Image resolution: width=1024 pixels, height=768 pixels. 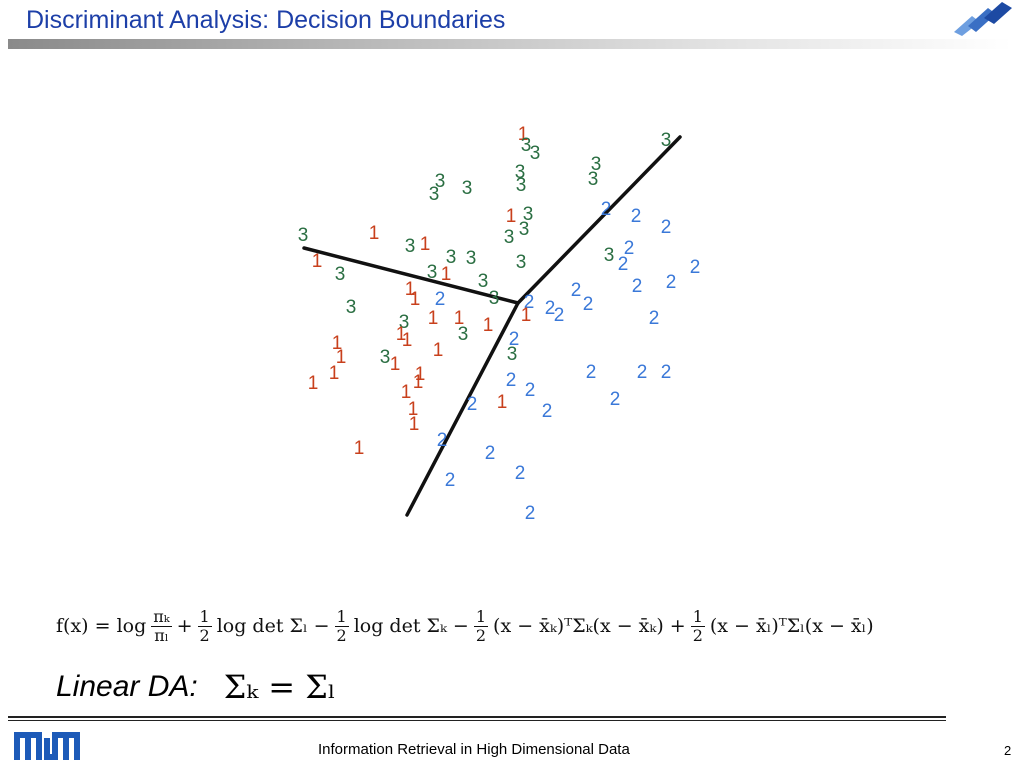 What do you see at coordinates (273, 626) in the screenshot?
I see `formula-term1: log det Σₗ −` at bounding box center [273, 626].